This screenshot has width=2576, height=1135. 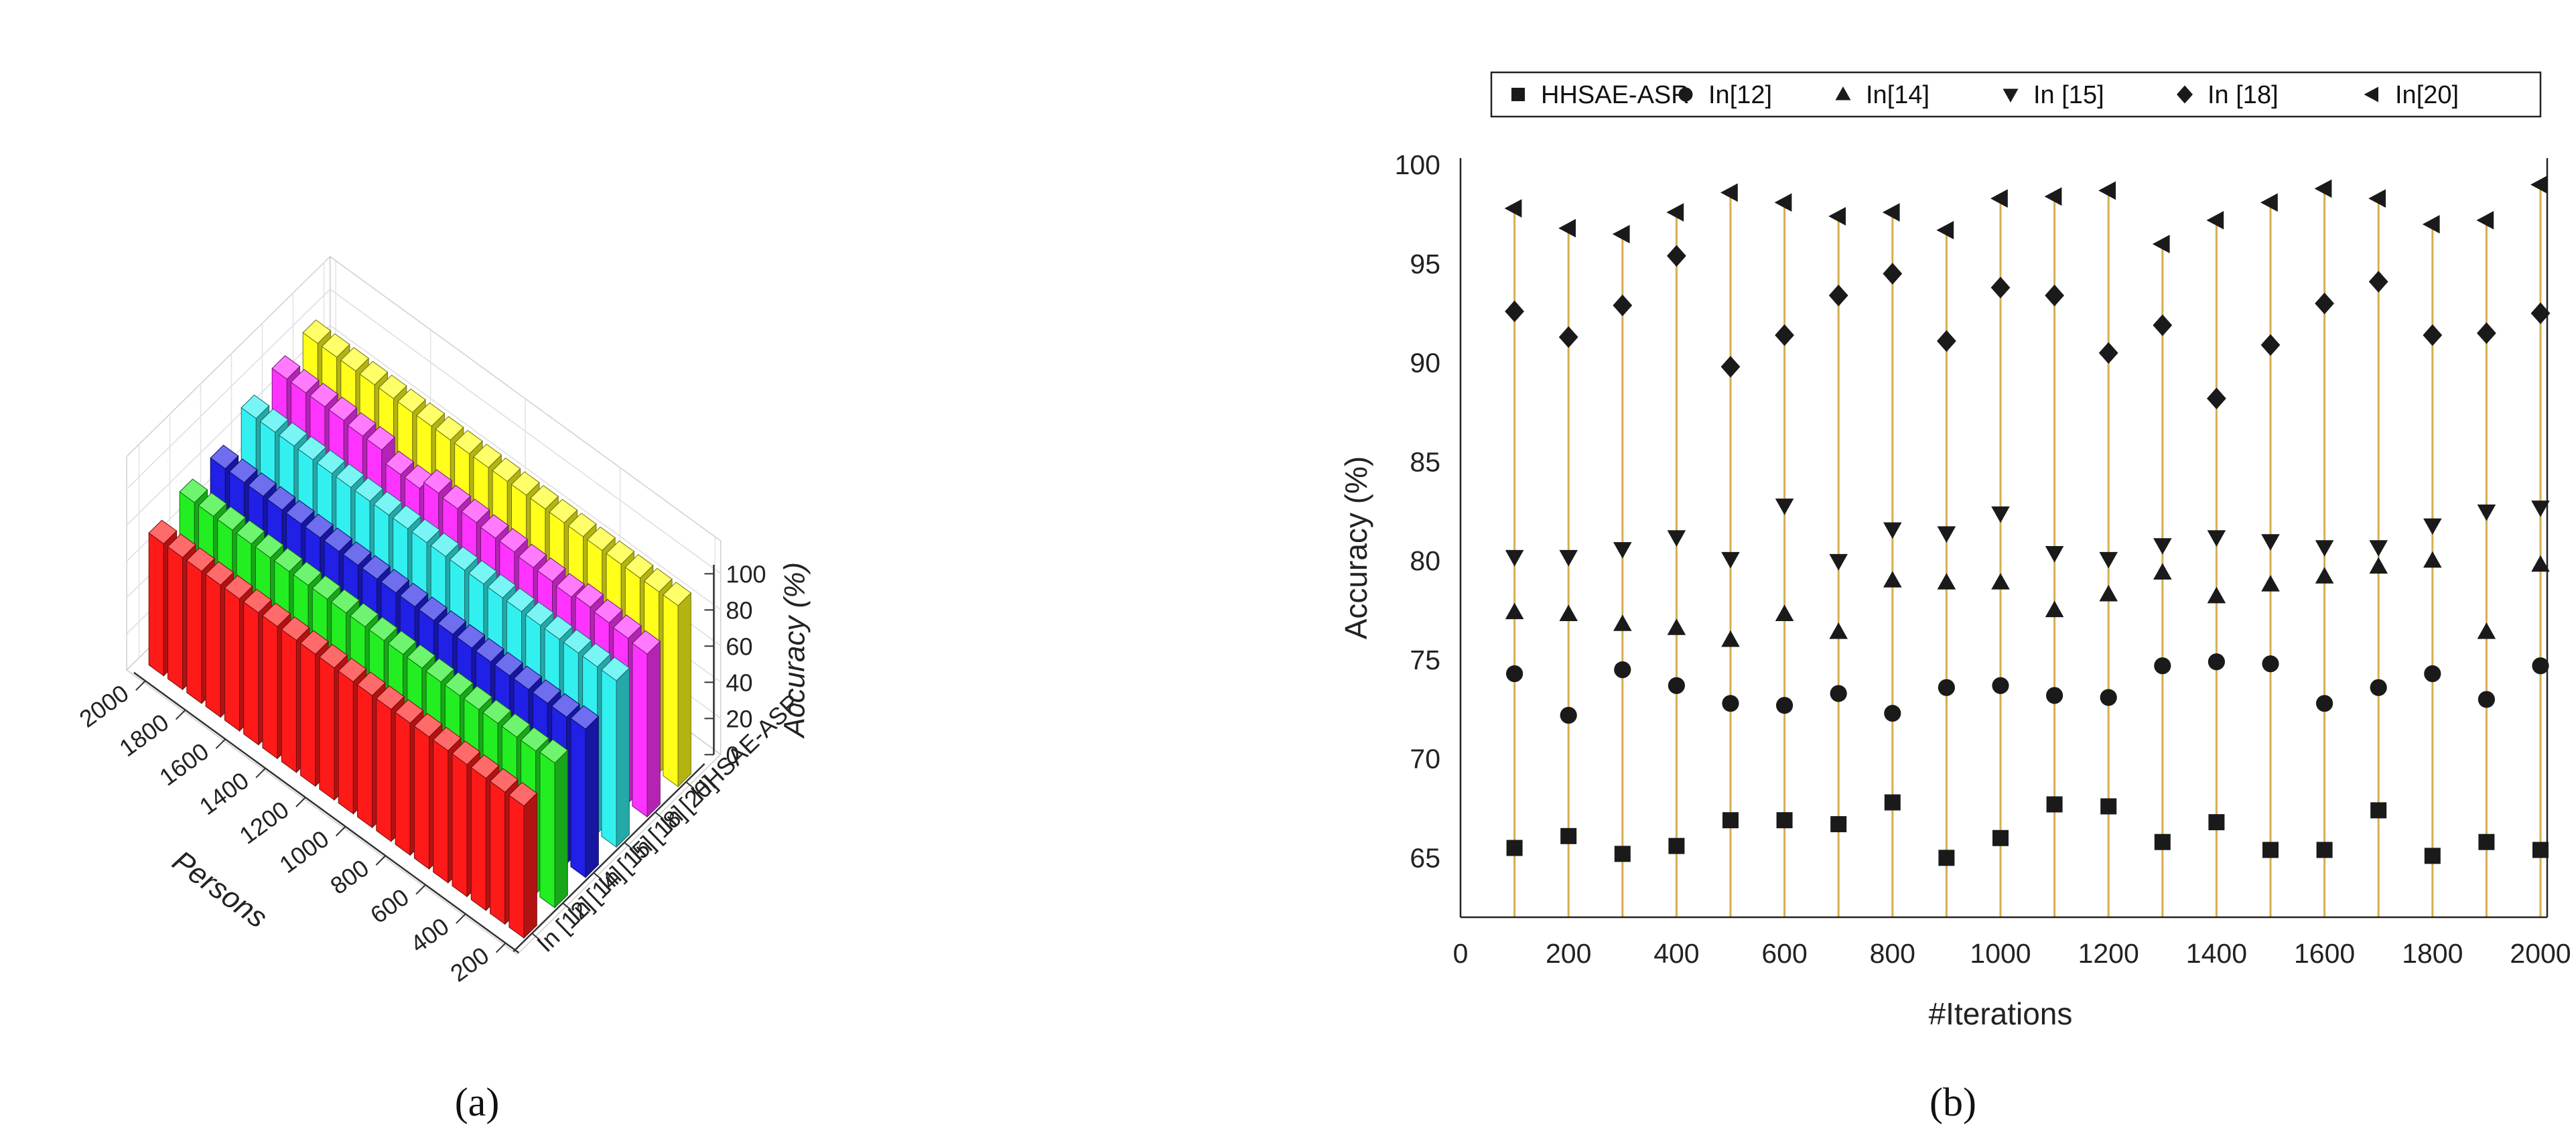 What do you see at coordinates (362, 425) in the screenshot?
I see `bar-4-15-top` at bounding box center [362, 425].